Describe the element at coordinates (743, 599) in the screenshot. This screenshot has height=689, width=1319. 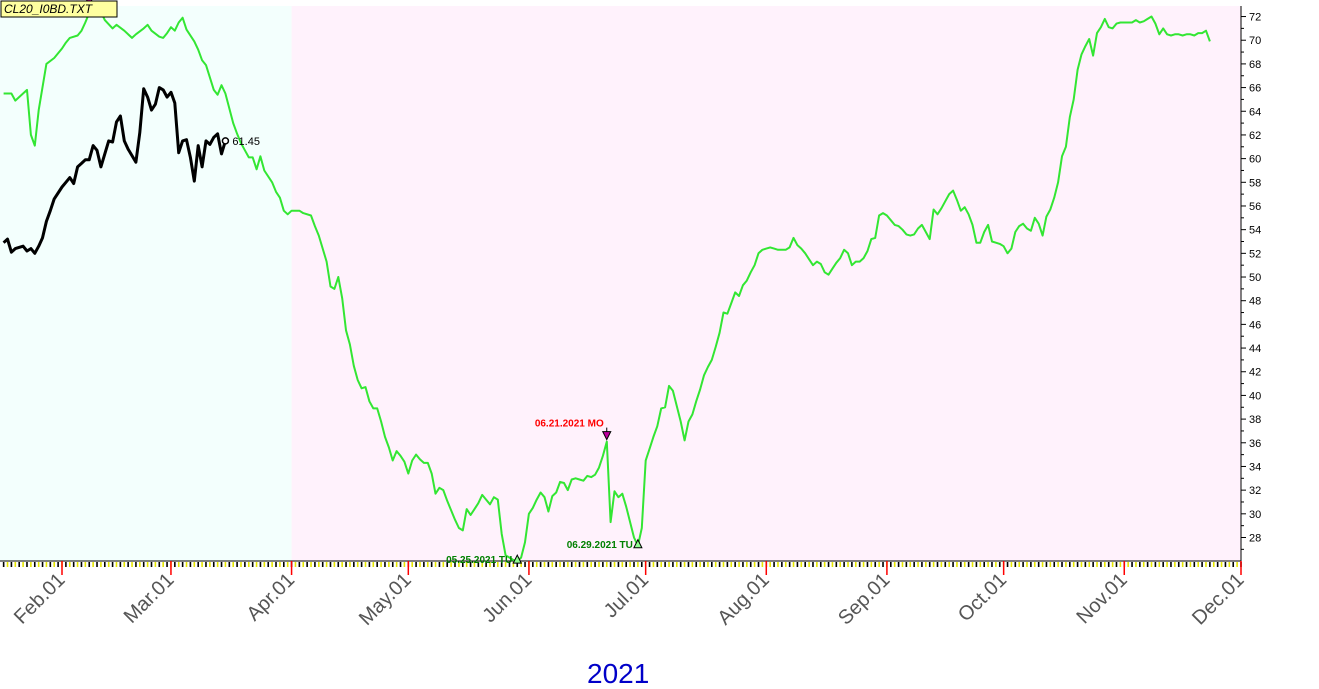
I see `x-tick-label: Aug.01` at that location.